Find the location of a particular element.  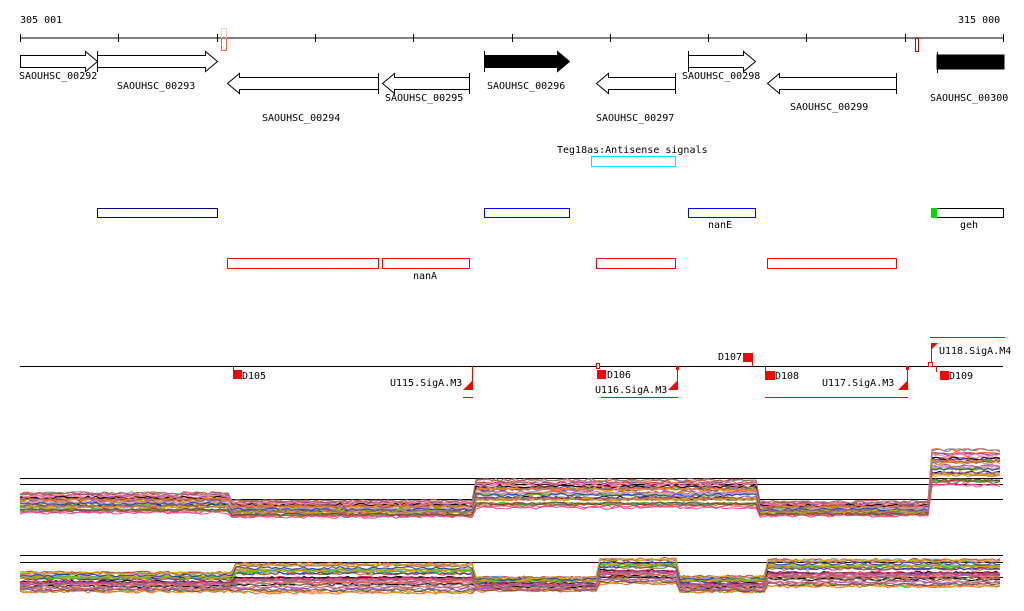

gene-SAOUHSC_00293: SAOUHSC_00293 is located at coordinates (158, 71).